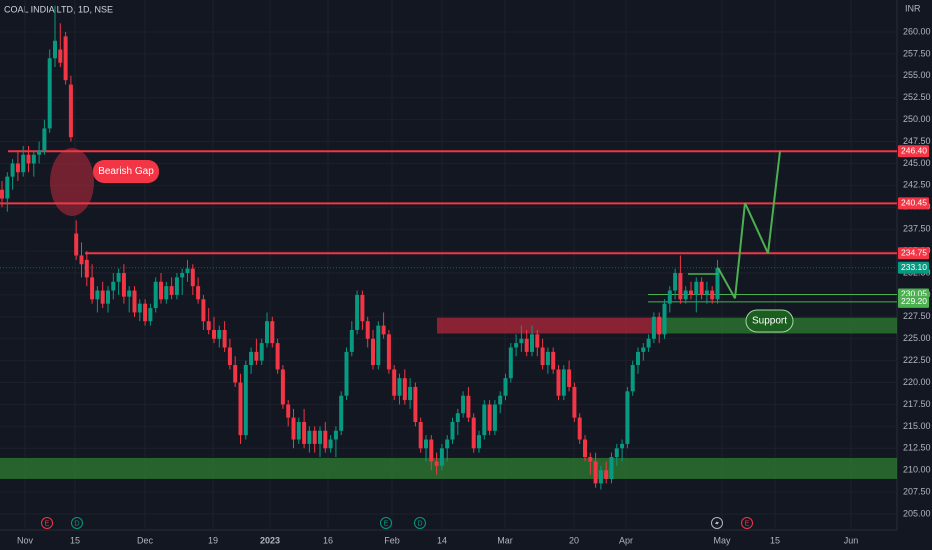 Image resolution: width=932 pixels, height=550 pixels. I want to click on price-label: 233.10, so click(914, 267).